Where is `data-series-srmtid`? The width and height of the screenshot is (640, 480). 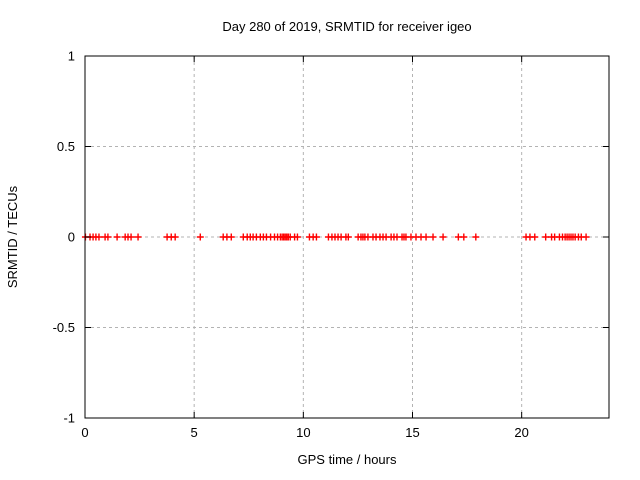 data-series-srmtid is located at coordinates (335, 237).